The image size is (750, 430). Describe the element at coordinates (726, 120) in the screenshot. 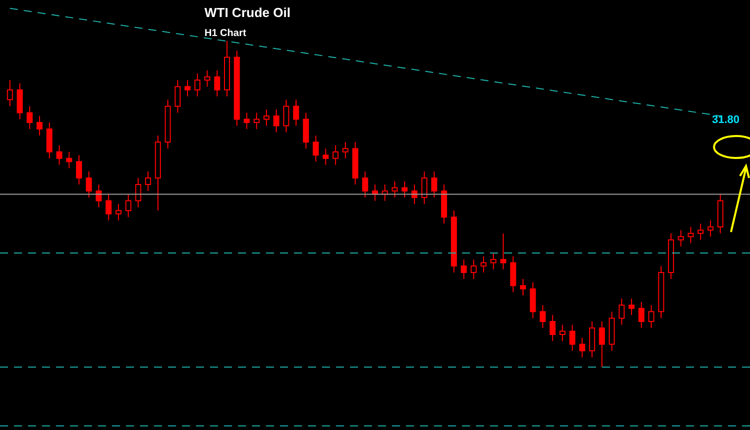

I see `annotation: 31.80` at that location.